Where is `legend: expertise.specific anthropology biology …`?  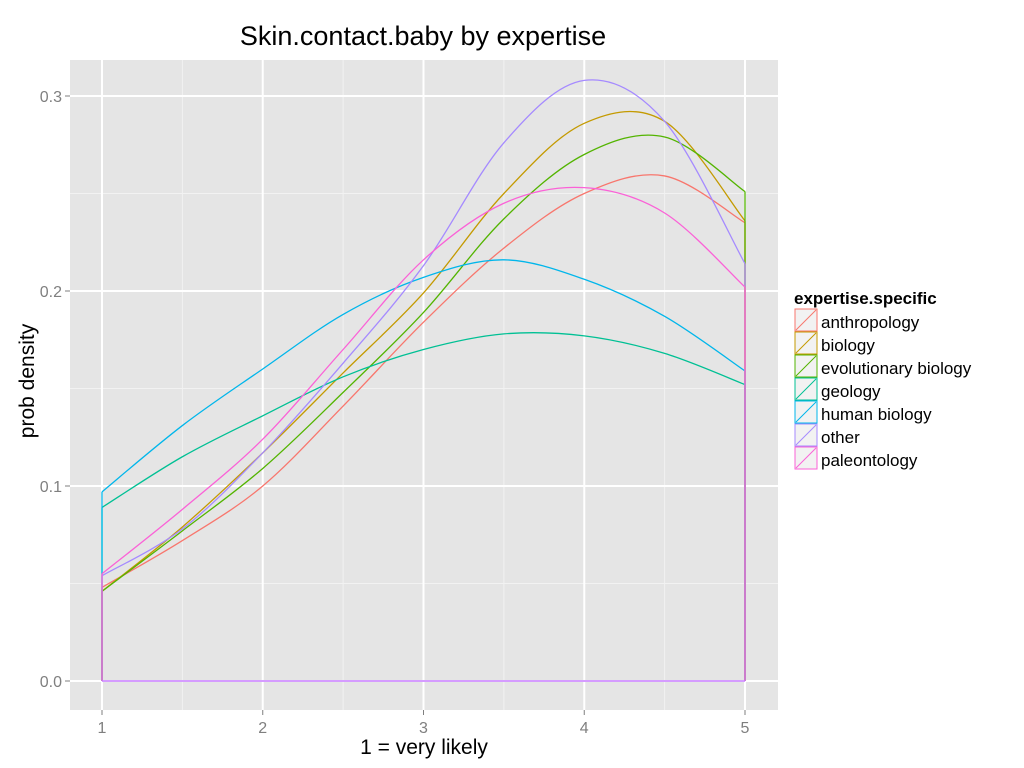 legend: expertise.specific anthropology biology … is located at coordinates (883, 379).